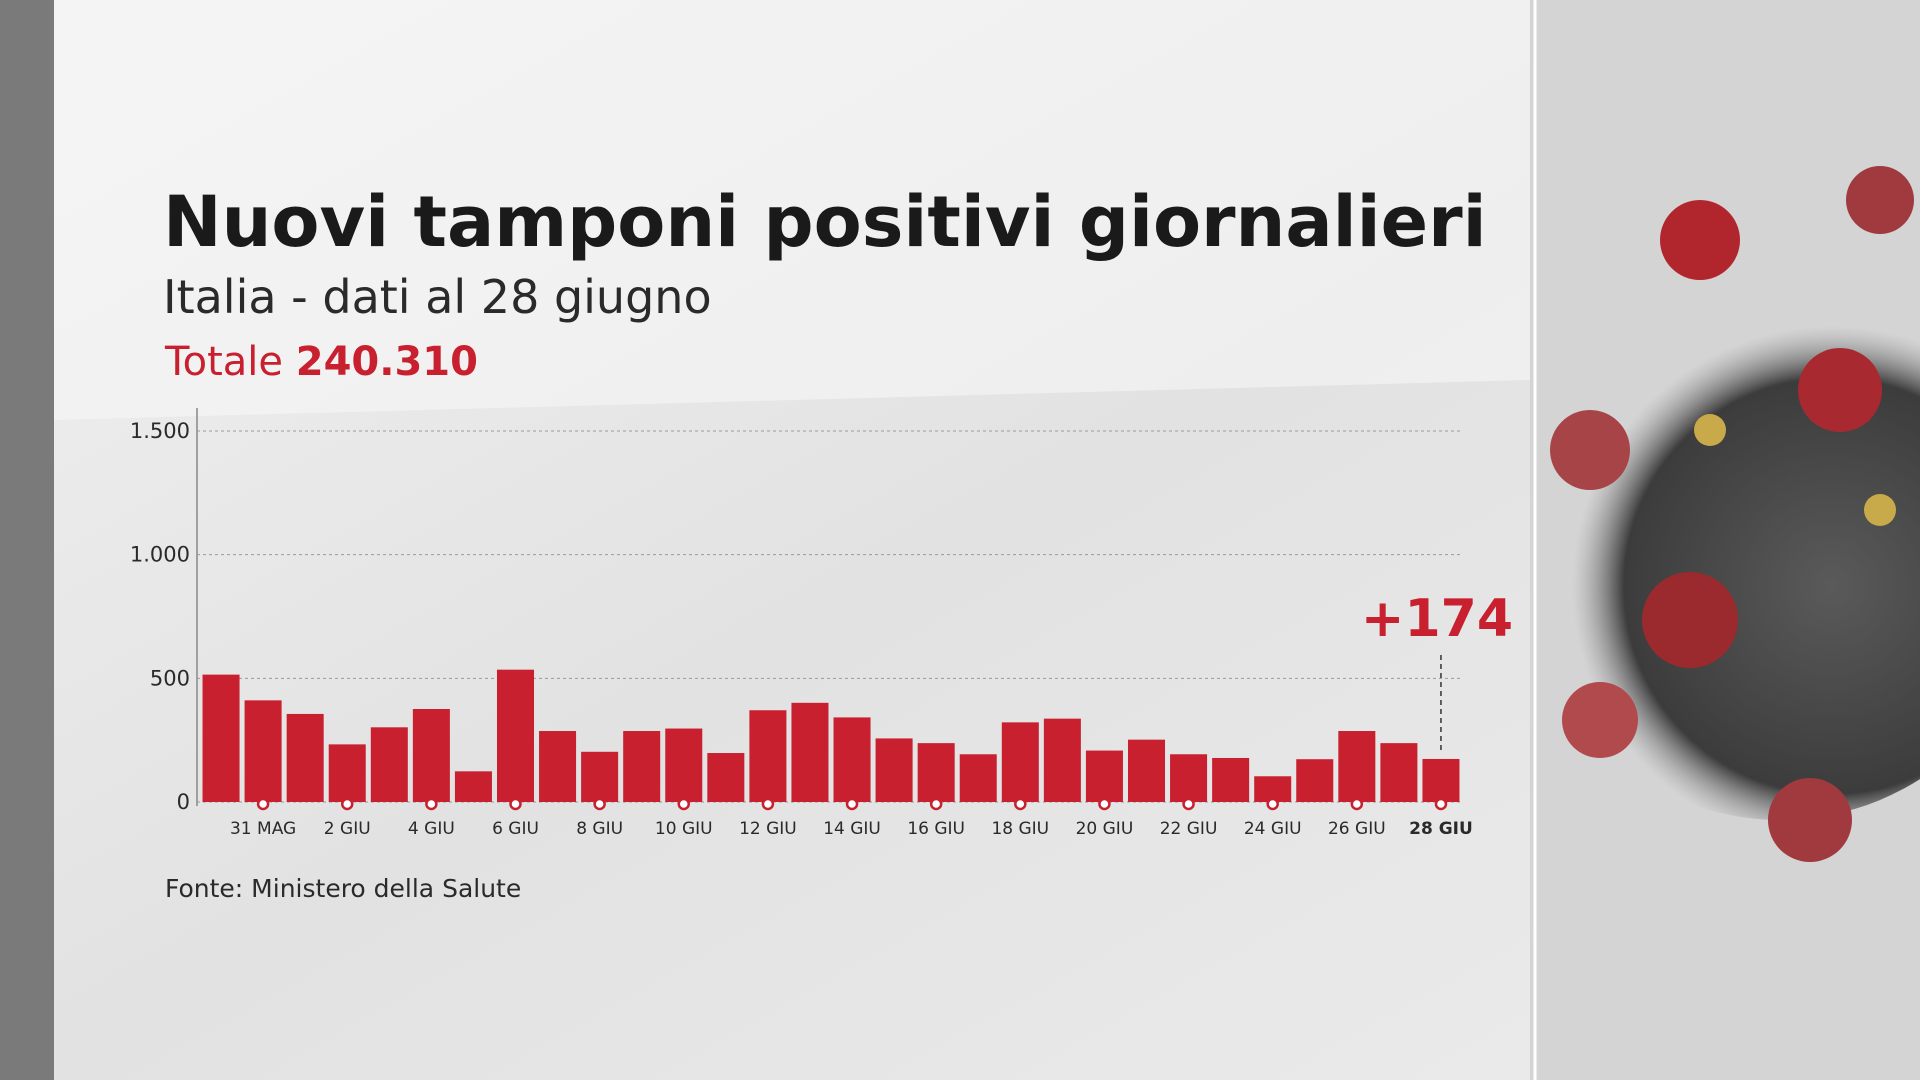 Image resolution: width=1920 pixels, height=1080 pixels. What do you see at coordinates (1020, 829) in the screenshot?
I see `x-tick-label: 18 GIU` at bounding box center [1020, 829].